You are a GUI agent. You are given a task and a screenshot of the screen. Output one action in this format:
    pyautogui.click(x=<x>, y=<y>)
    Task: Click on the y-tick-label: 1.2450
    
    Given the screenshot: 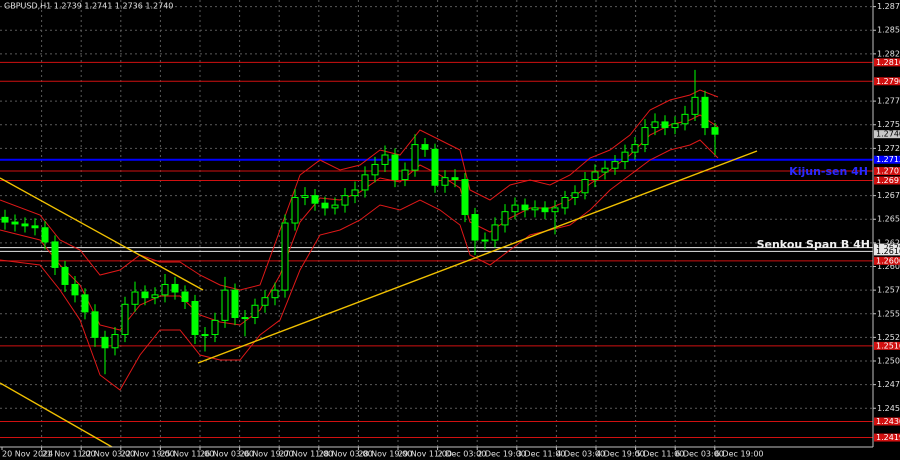 What is the action you would take?
    pyautogui.click(x=888, y=408)
    